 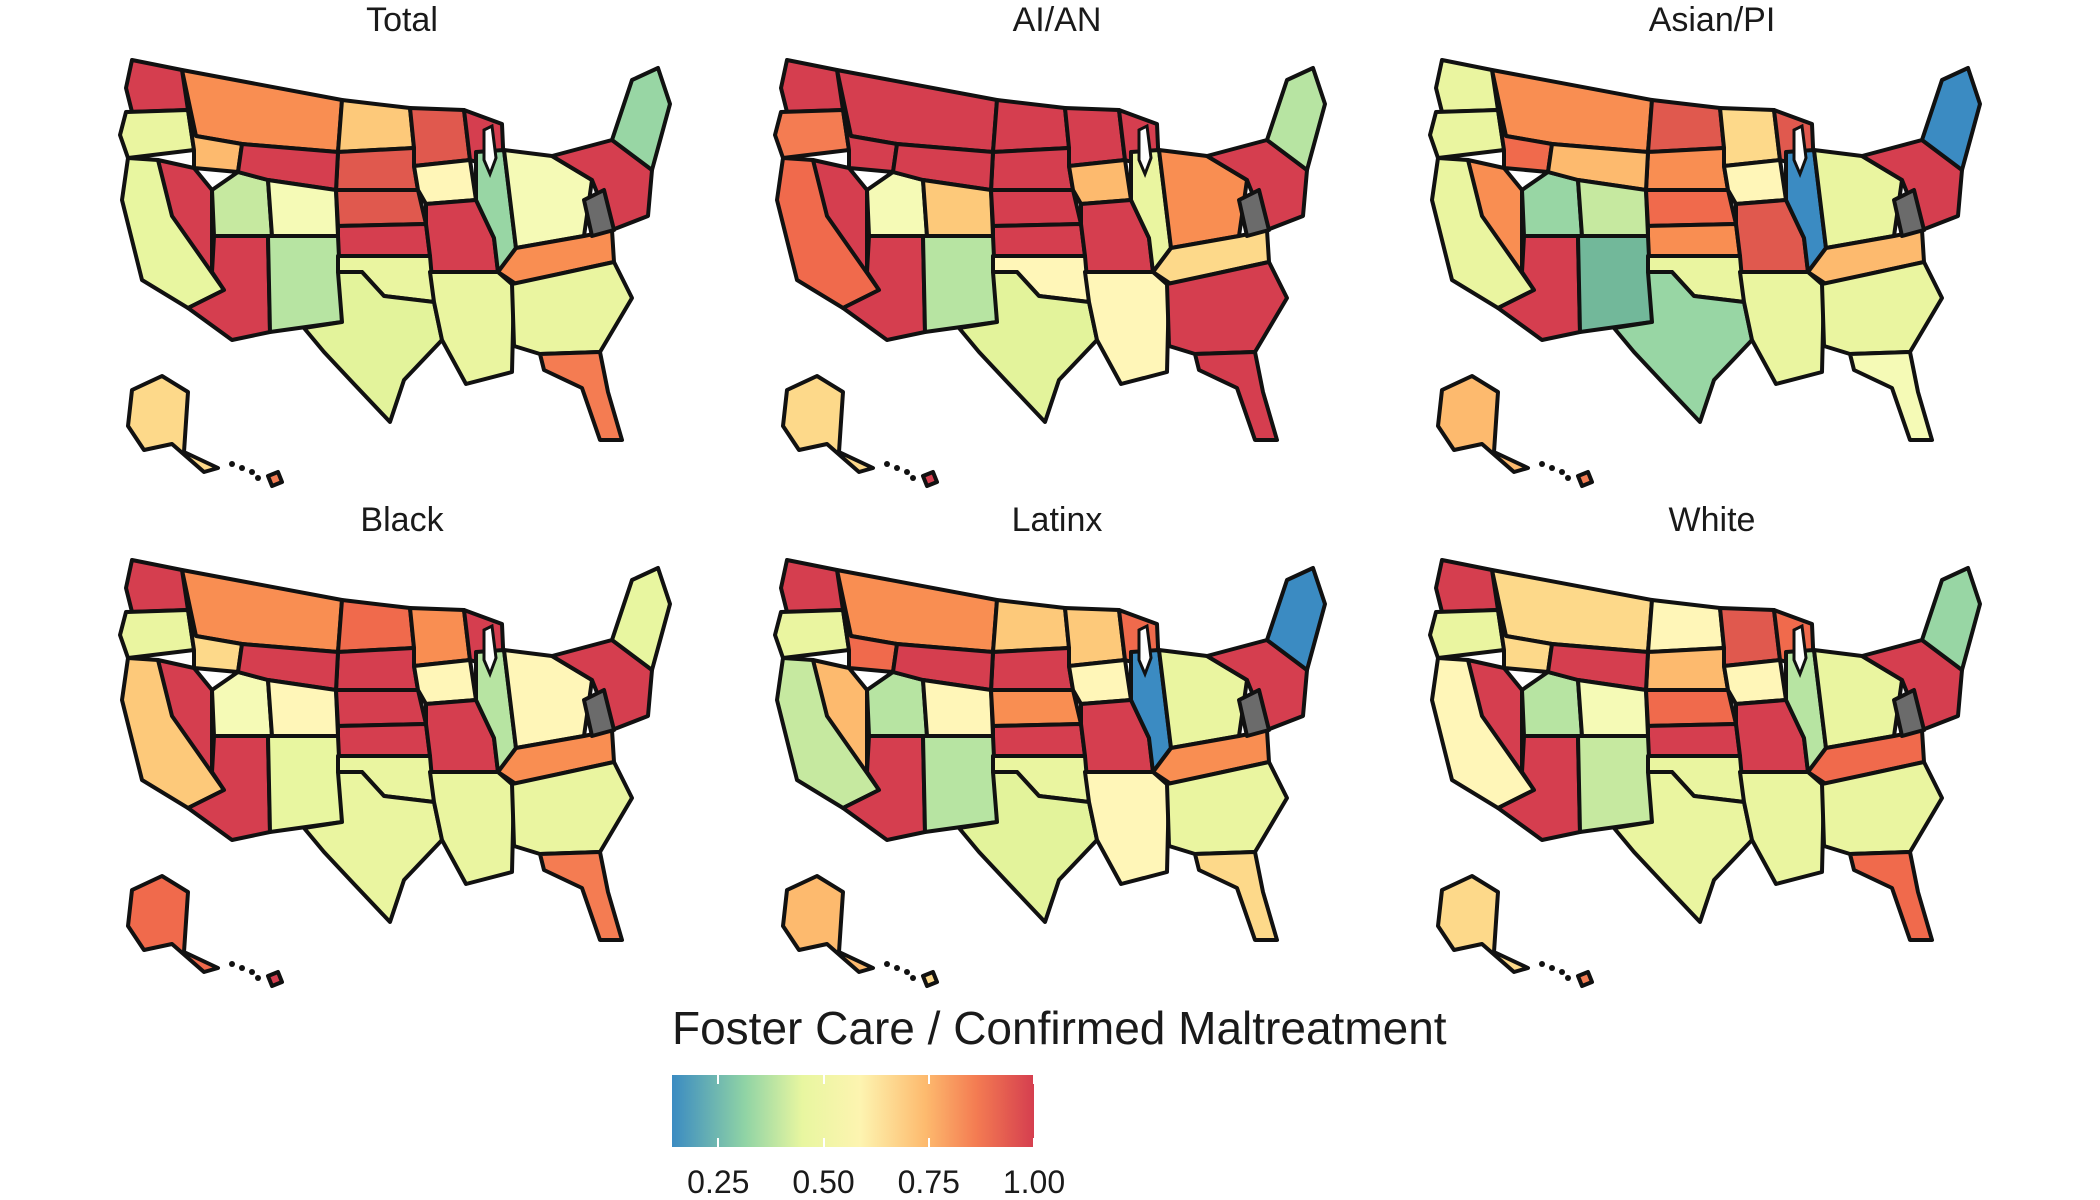 I want to click on map-panel-black: Black, so click(x=402, y=750).